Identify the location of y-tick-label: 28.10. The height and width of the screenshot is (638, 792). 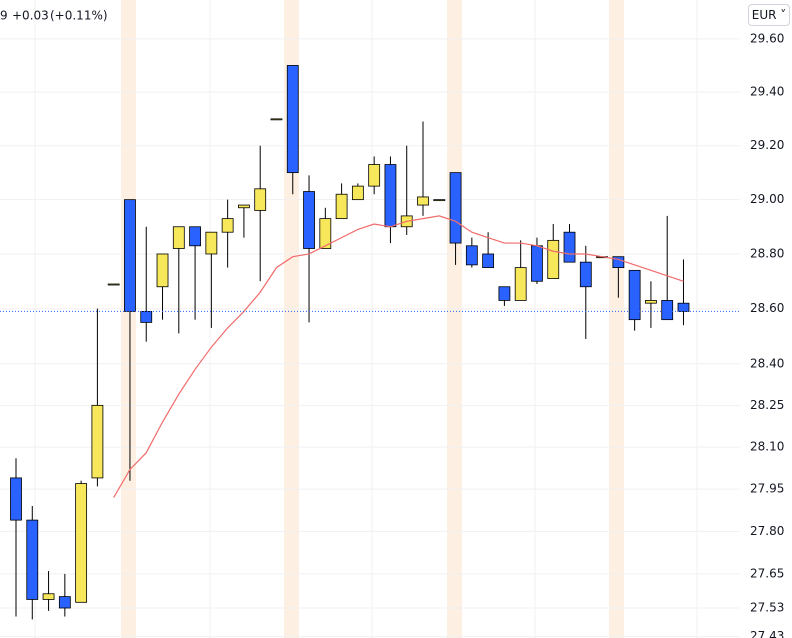
(767, 447).